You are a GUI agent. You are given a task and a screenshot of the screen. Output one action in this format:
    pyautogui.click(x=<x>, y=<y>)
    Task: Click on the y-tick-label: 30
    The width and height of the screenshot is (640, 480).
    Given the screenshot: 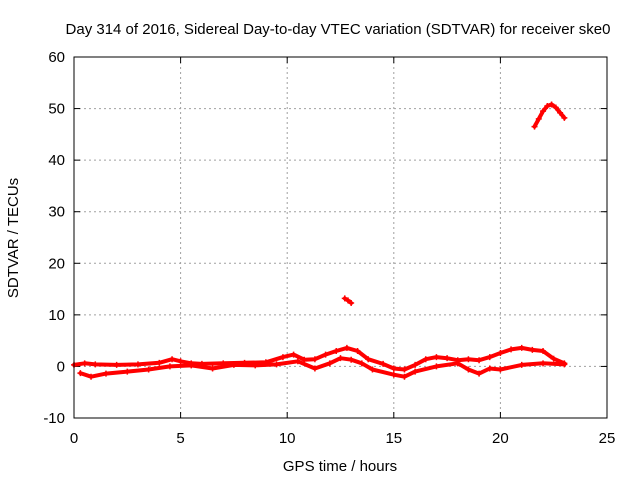 What is the action you would take?
    pyautogui.click(x=56, y=212)
    